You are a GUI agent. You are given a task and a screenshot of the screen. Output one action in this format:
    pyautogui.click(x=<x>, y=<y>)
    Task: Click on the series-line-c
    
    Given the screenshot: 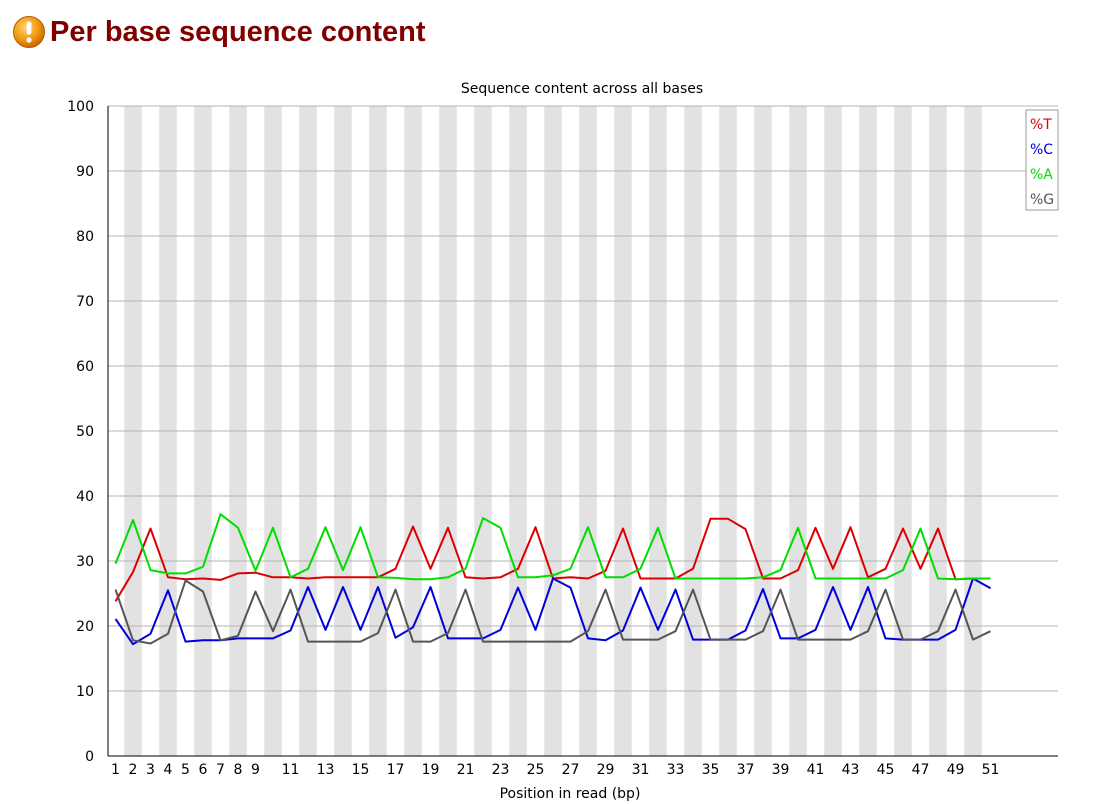 What is the action you would take?
    pyautogui.click(x=552, y=611)
    